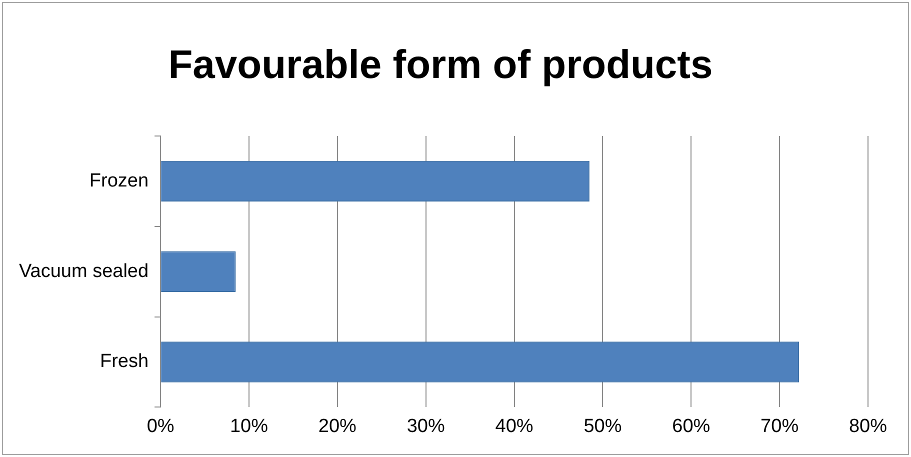  I want to click on x-tick-label: 70%, so click(779, 426).